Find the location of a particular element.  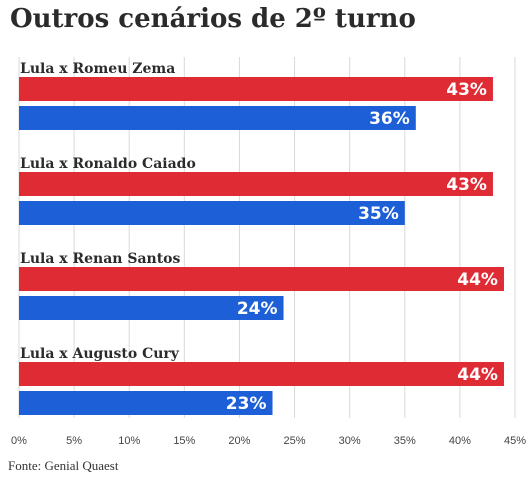

x-tick-label: 35% is located at coordinates (405, 441).